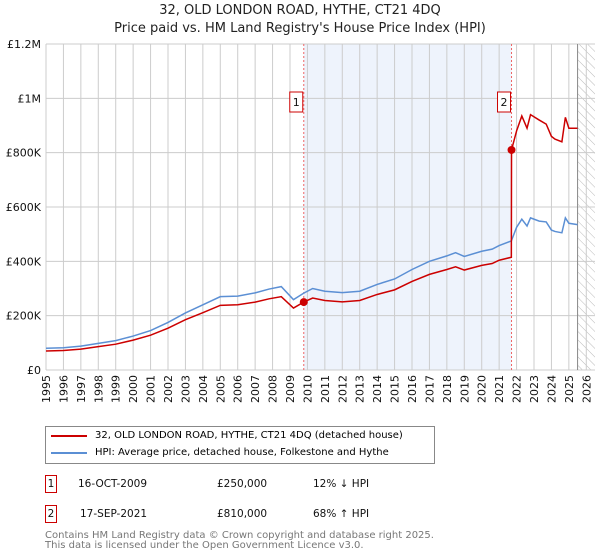 The width and height of the screenshot is (600, 560). I want to click on x-tick-label: 2020, so click(482, 389).